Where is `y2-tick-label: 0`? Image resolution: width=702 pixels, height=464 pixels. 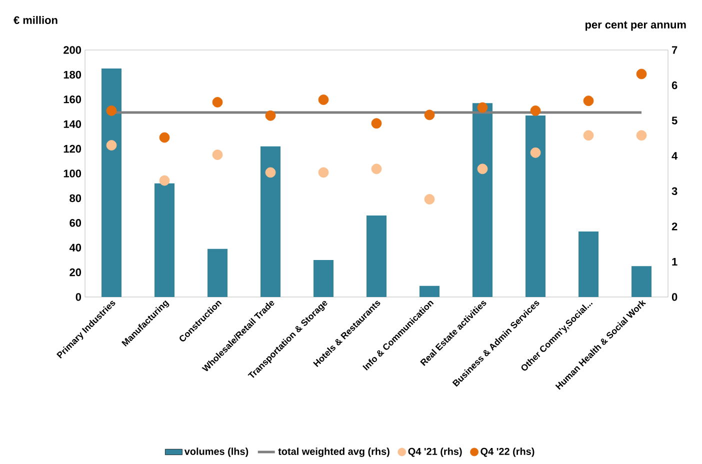 y2-tick-label: 0 is located at coordinates (675, 297).